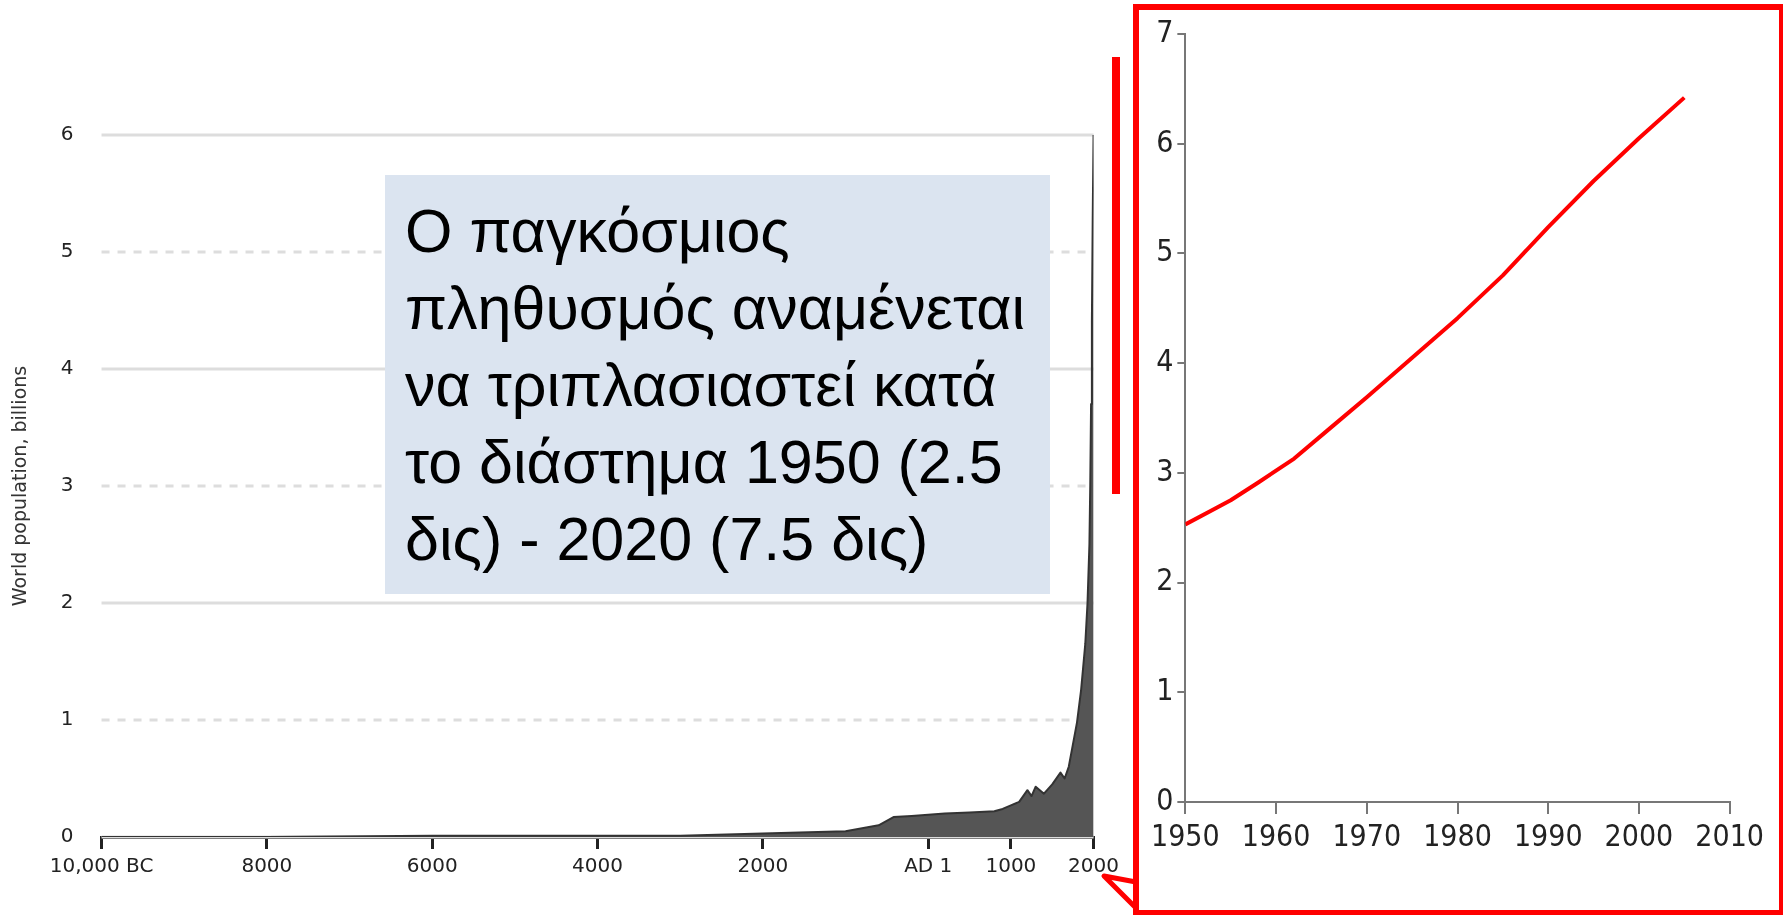 The width and height of the screenshot is (1783, 915). Describe the element at coordinates (1165, 31) in the screenshot. I see `y-tick-label: 7` at that location.